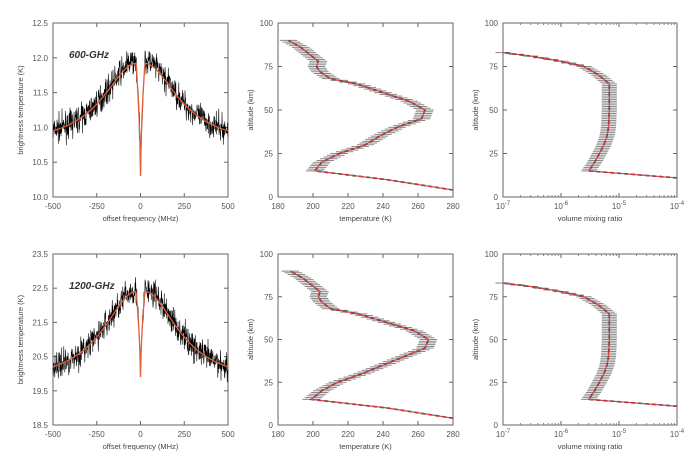 The height and width of the screenshot is (466, 700). Describe the element at coordinates (40, 425) in the screenshot. I see `y-tick-label: 18.5` at that location.